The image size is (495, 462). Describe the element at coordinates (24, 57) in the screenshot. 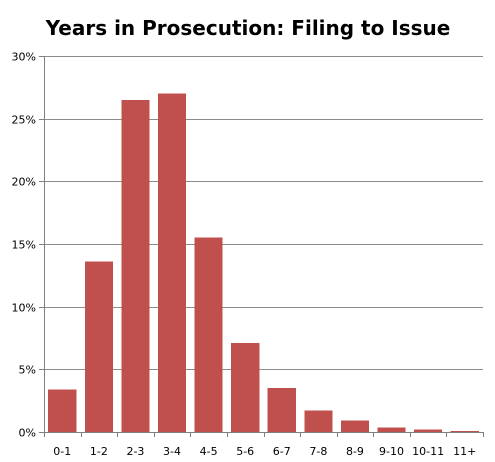

I see `y-tick-label: 30%` at that location.